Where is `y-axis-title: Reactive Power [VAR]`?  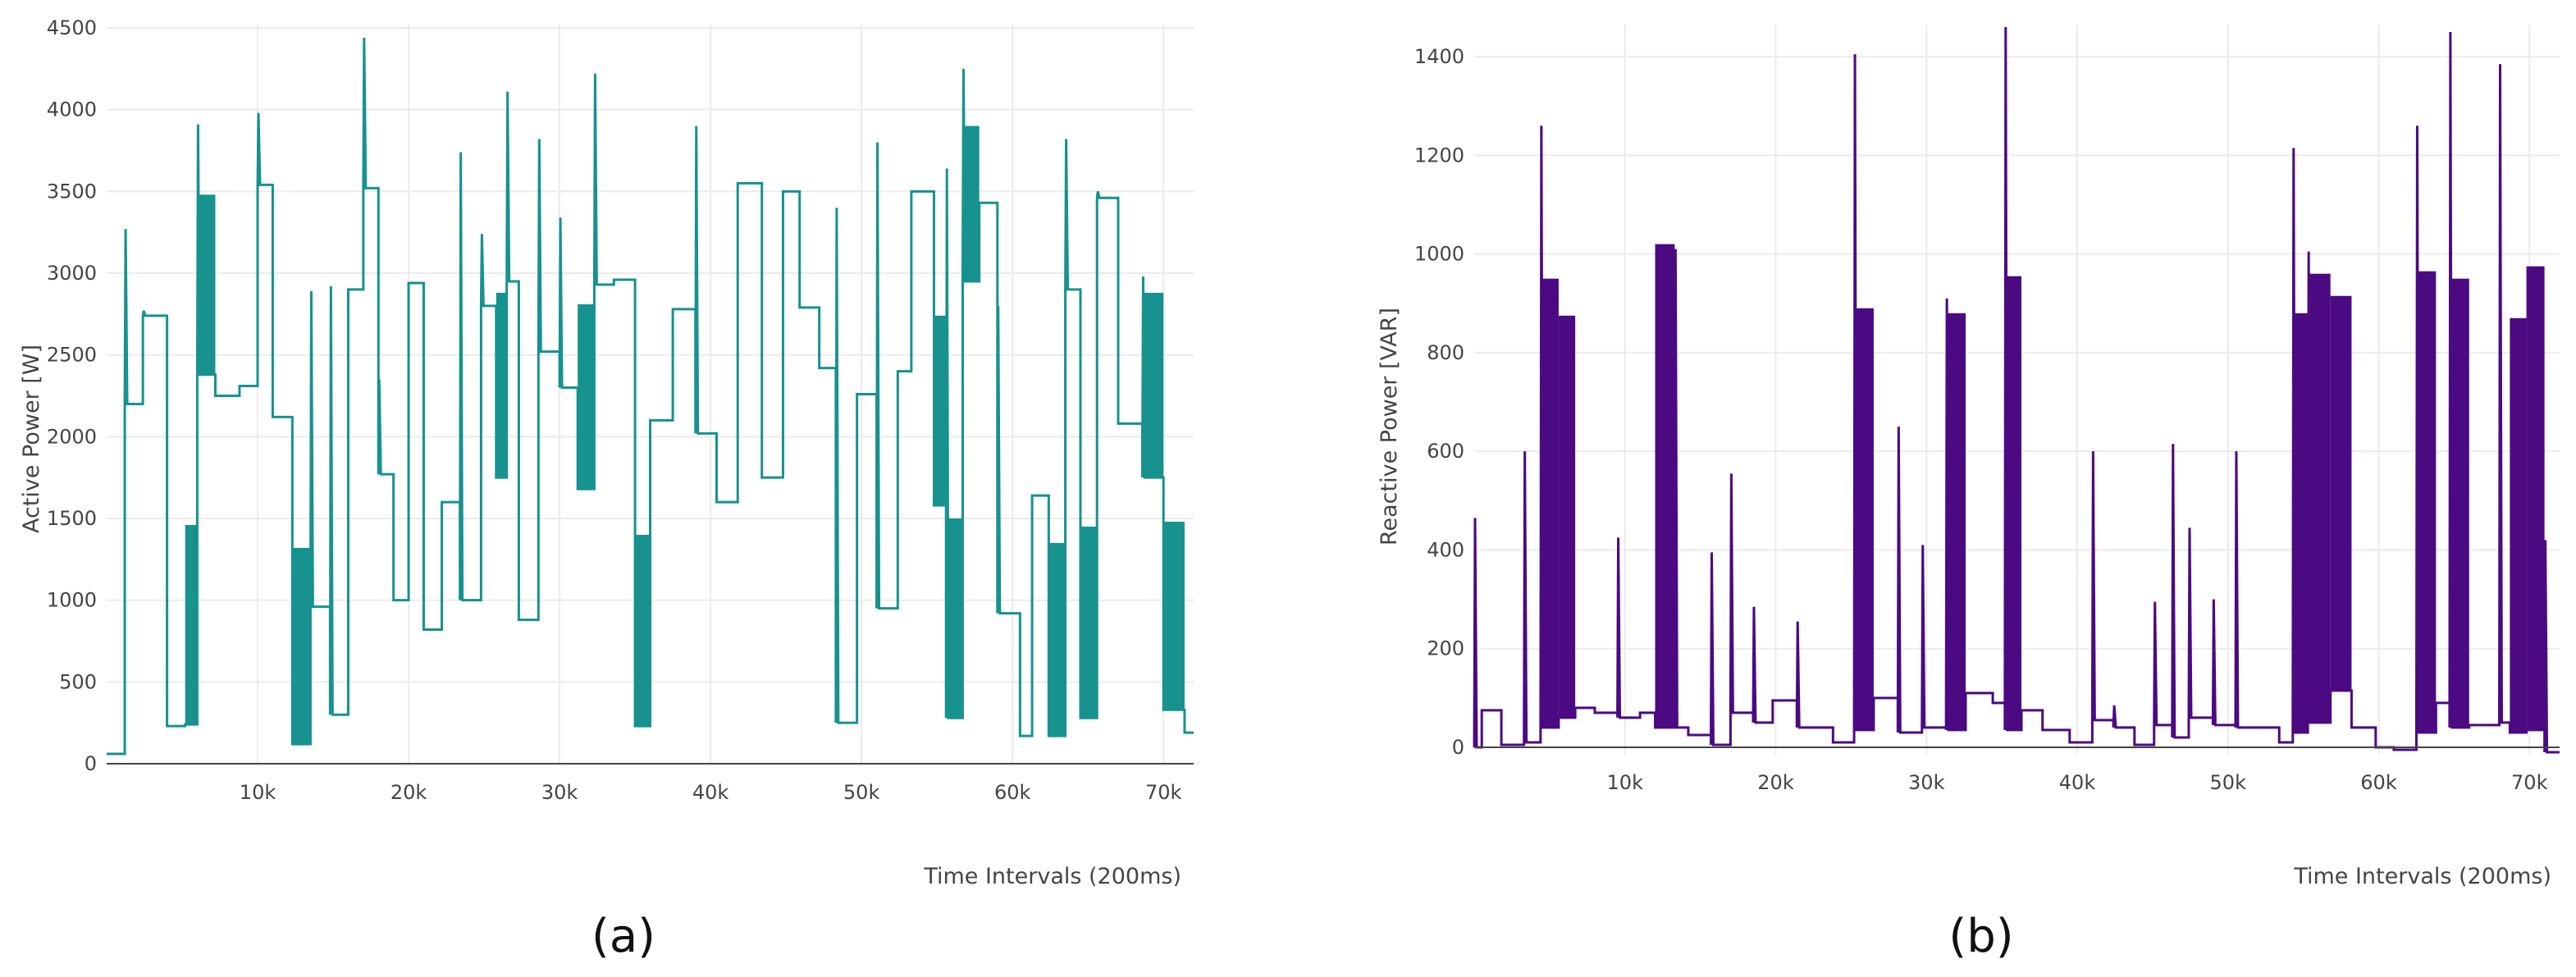 y-axis-title: Reactive Power [VAR] is located at coordinates (1389, 427).